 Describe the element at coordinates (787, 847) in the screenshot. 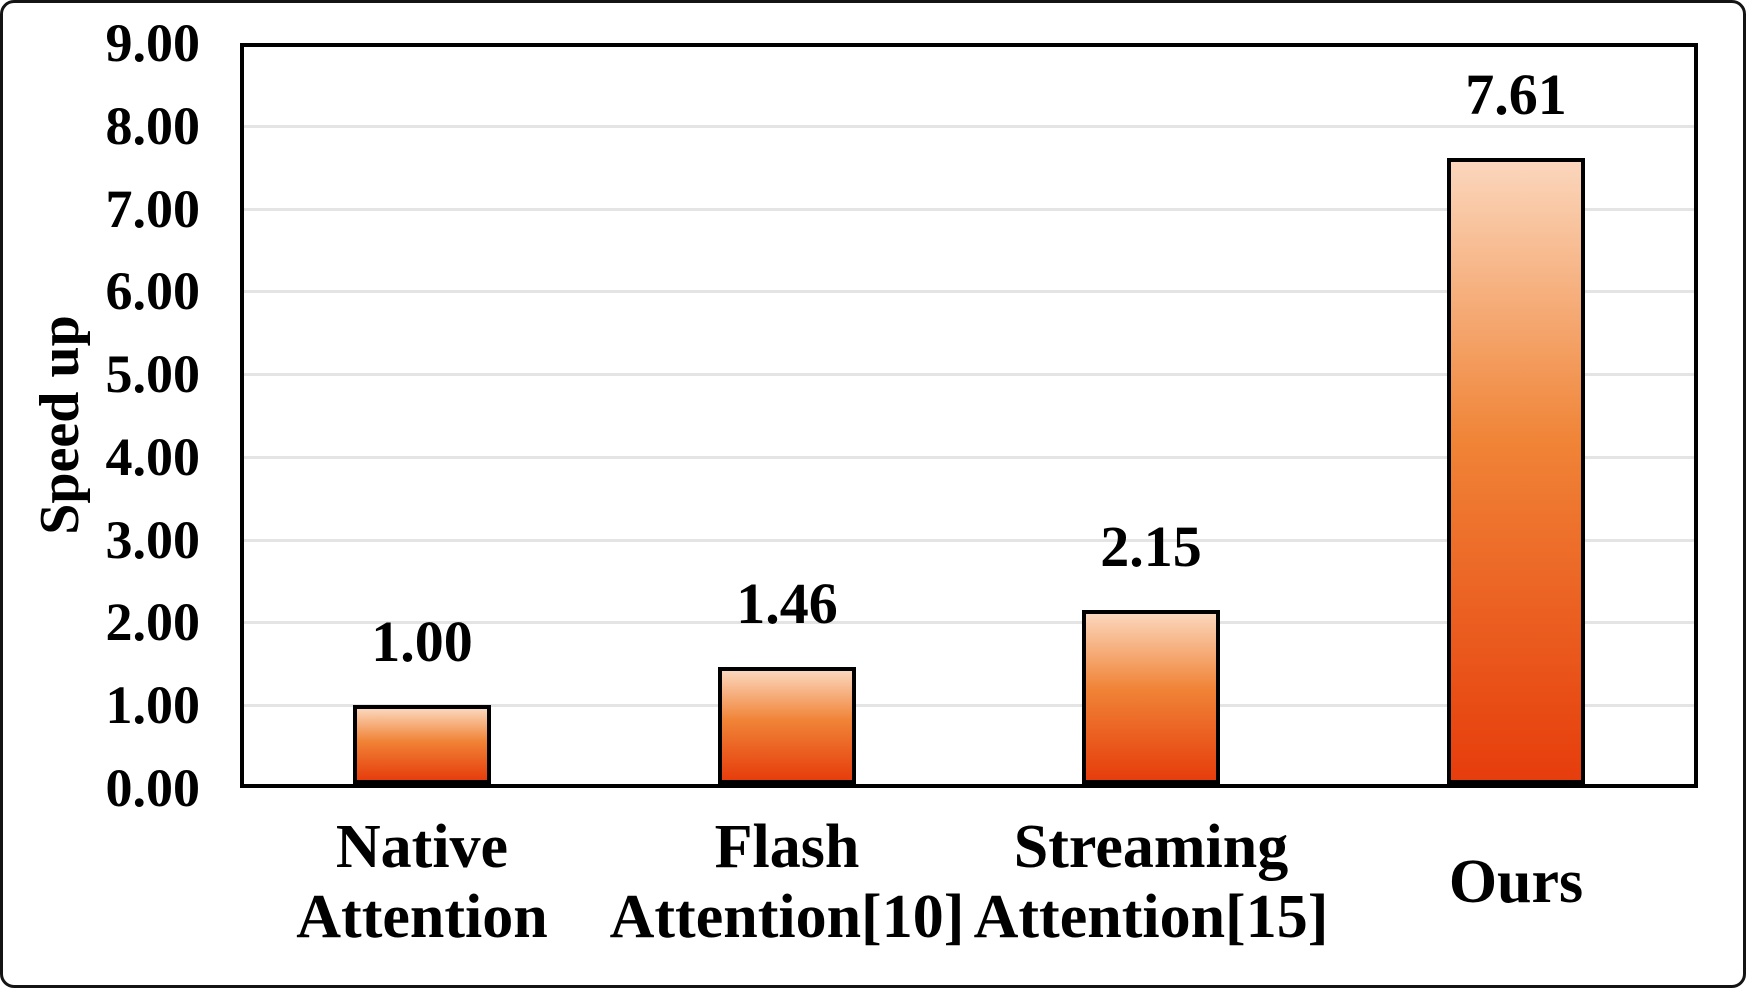

I see `category-label-line: Flash` at that location.